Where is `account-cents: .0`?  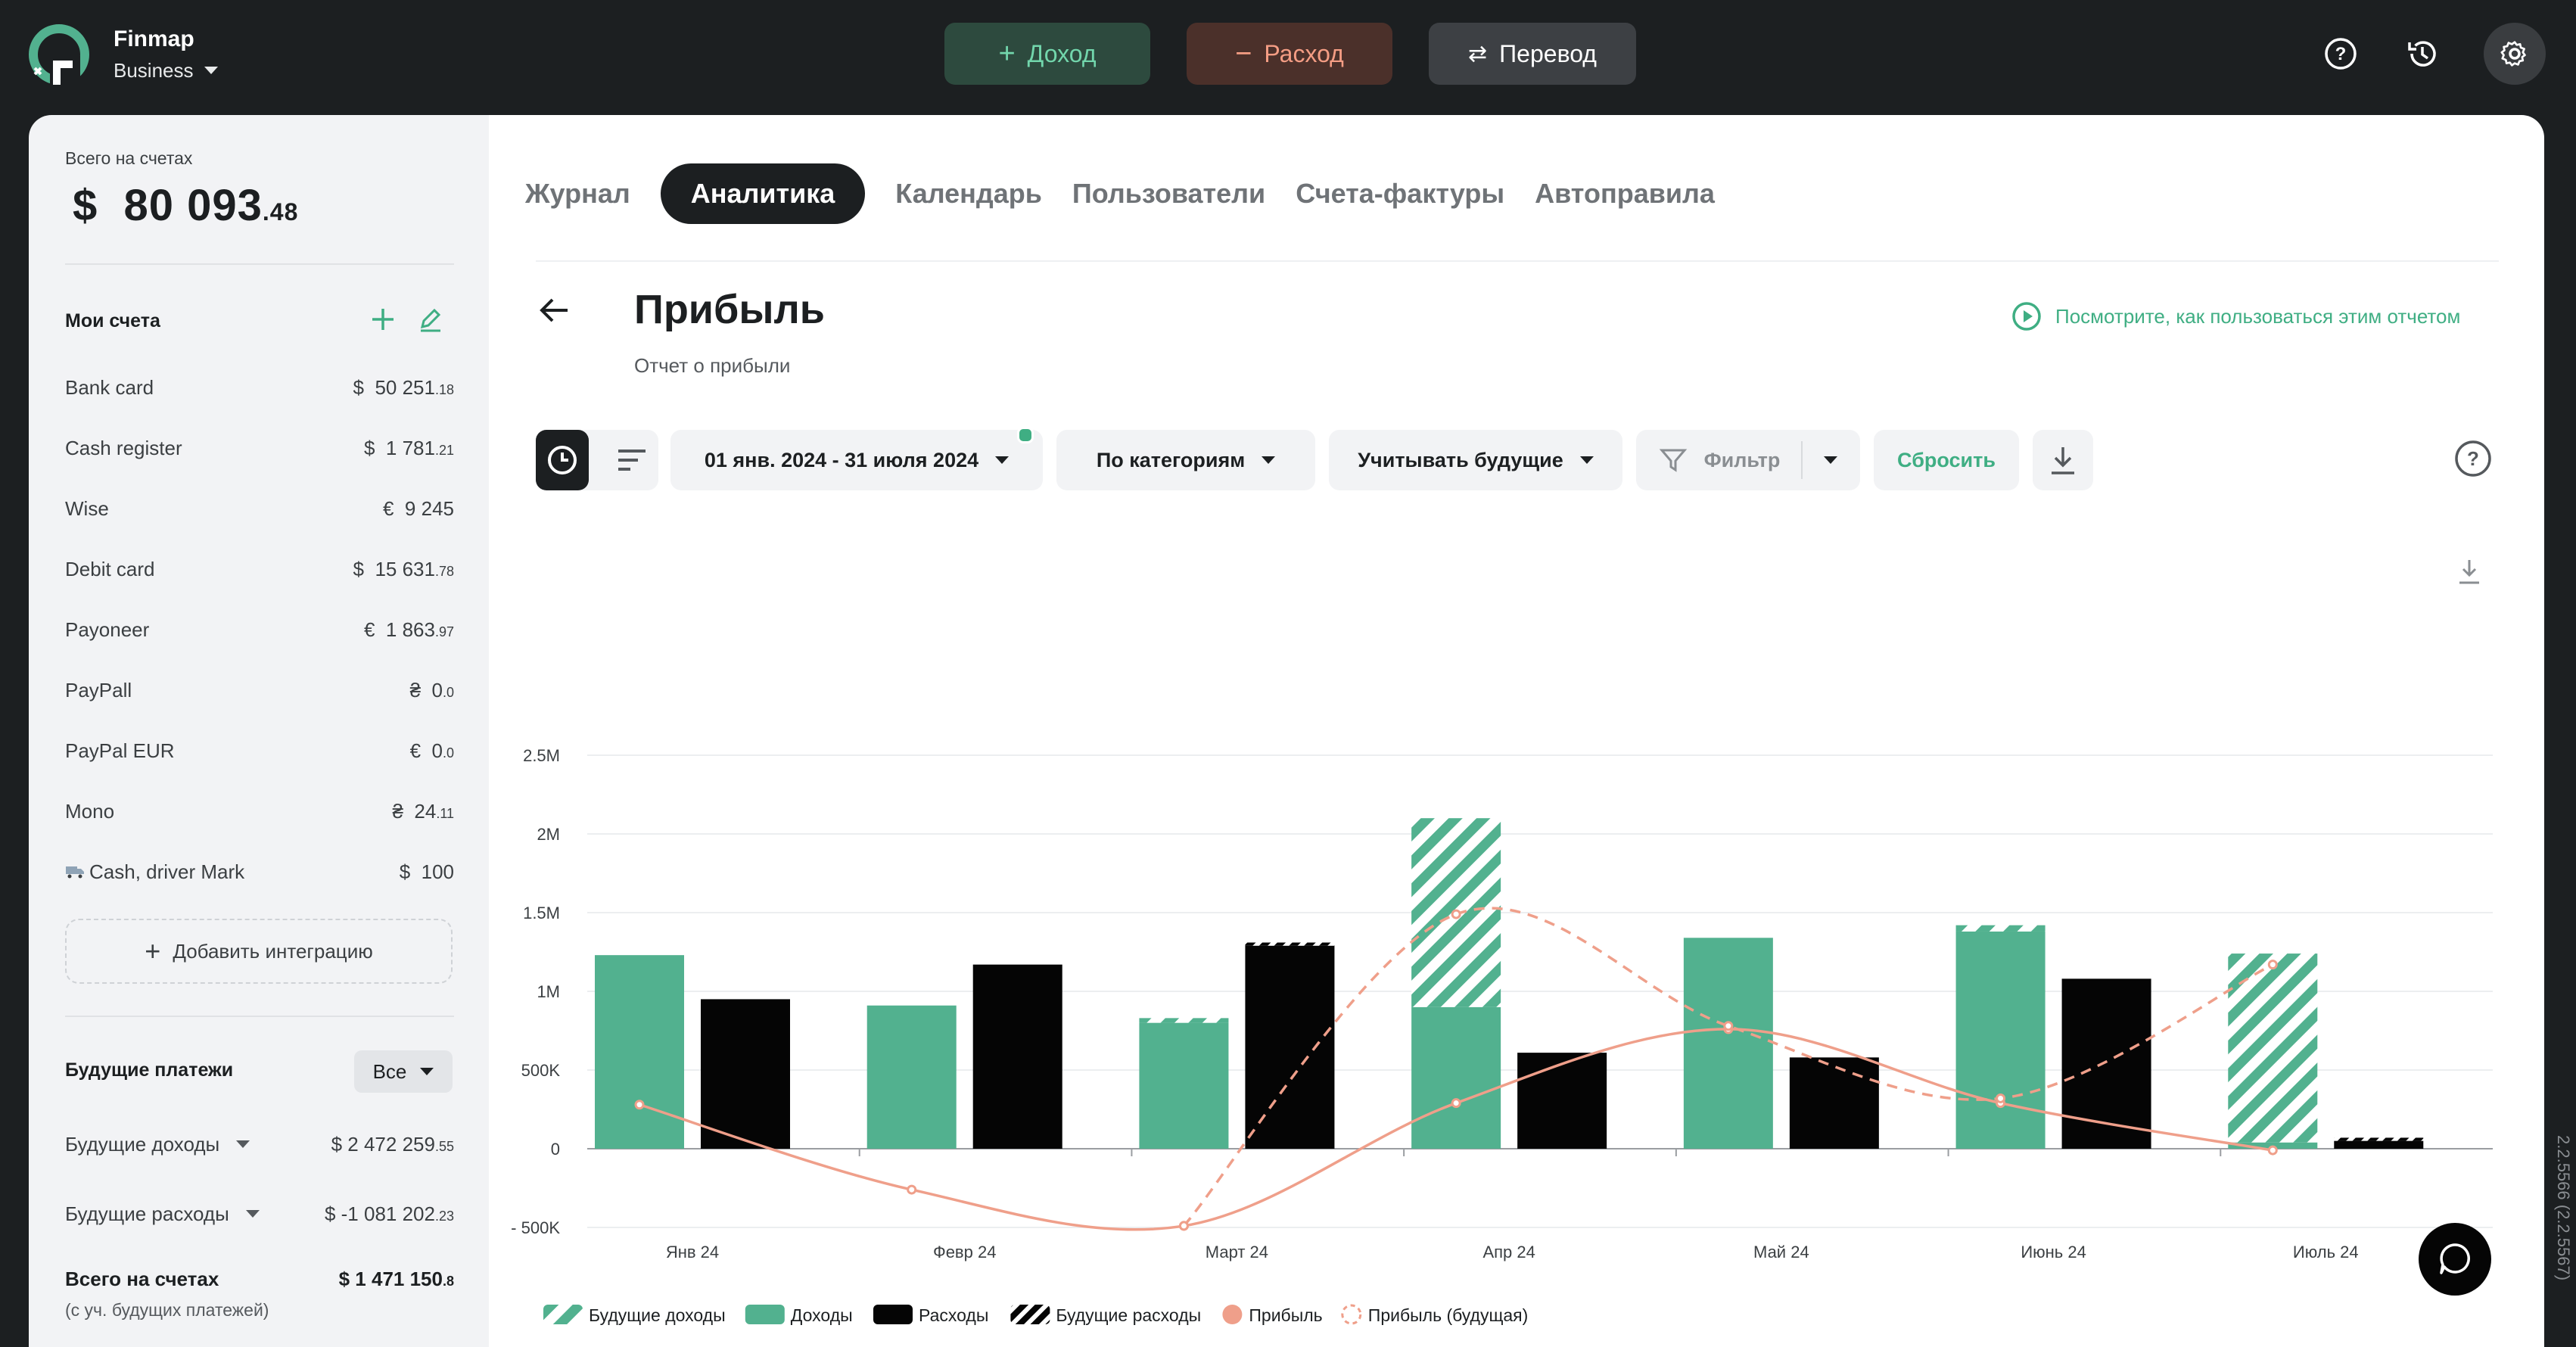 account-cents: .0 is located at coordinates (448, 692).